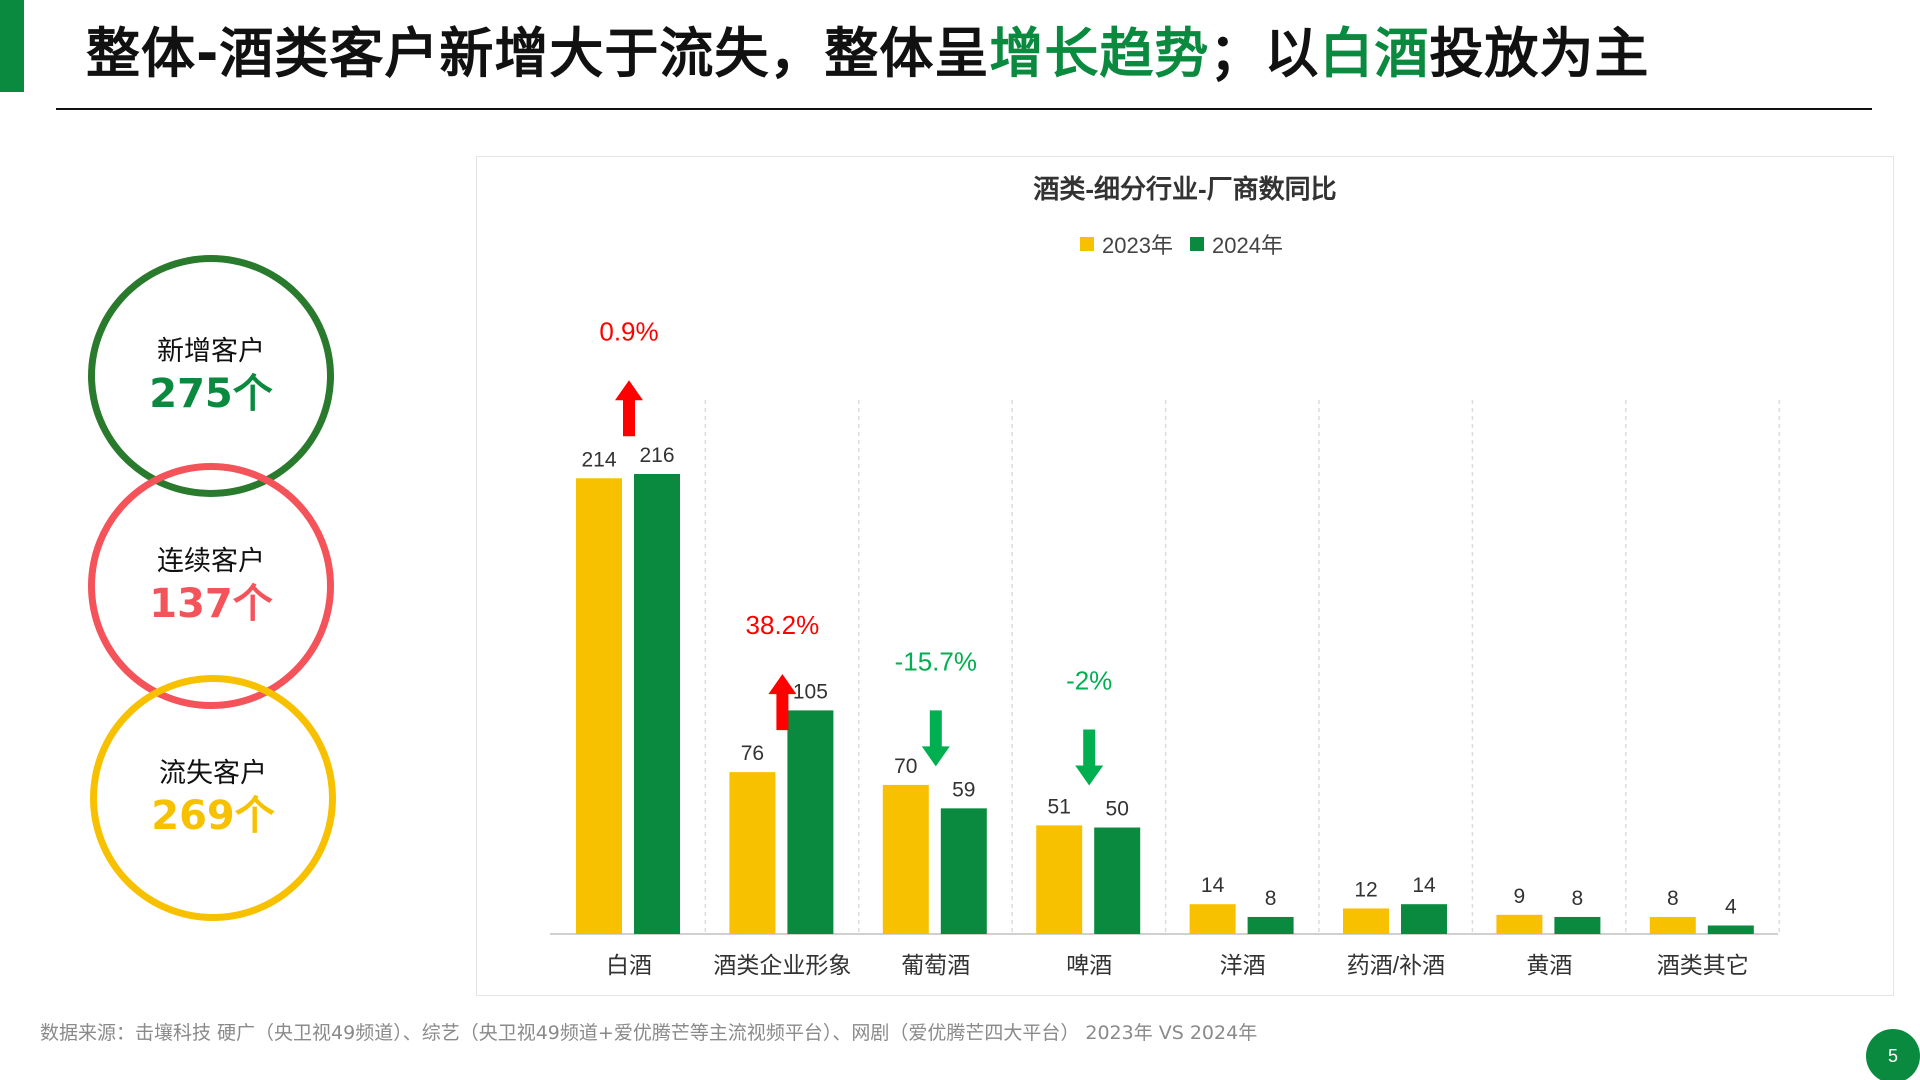  I want to click on title-accent-bar, so click(12, 46).